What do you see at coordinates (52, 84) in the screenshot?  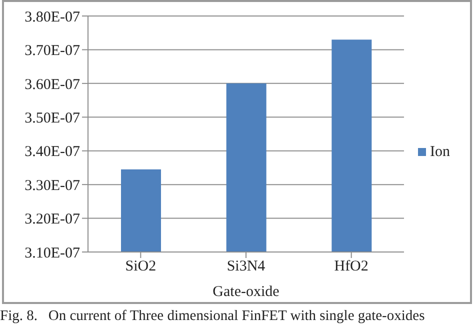 I see `y-tick-label: 3.60E-07` at bounding box center [52, 84].